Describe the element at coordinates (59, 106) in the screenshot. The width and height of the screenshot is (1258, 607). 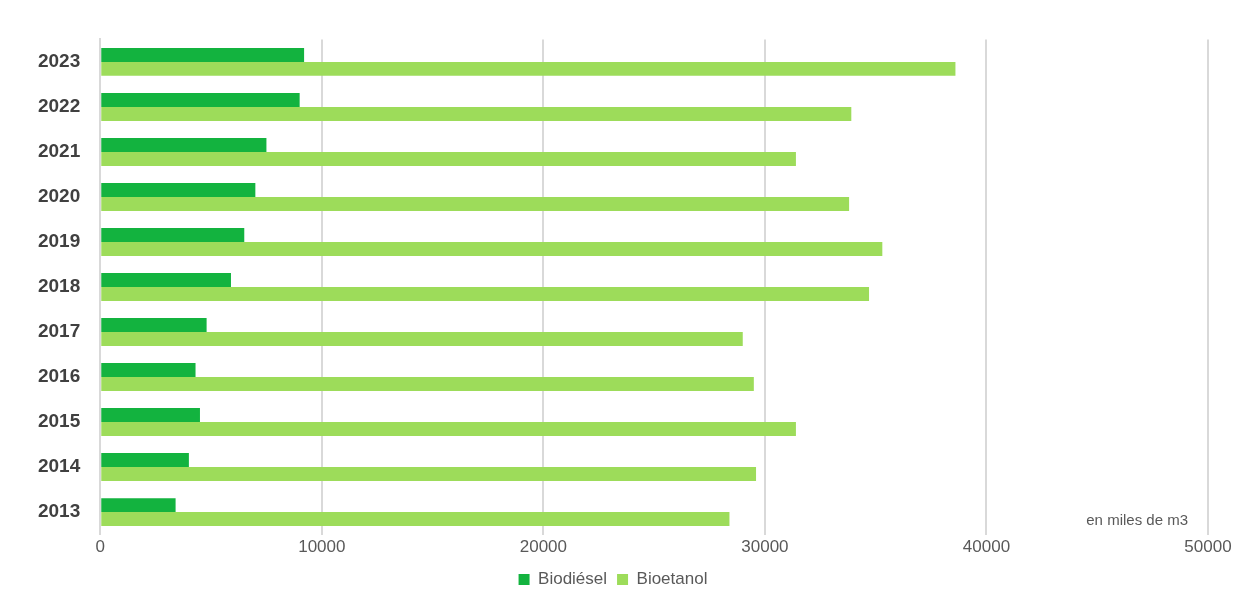
I see `y-tick-label: 2022` at that location.